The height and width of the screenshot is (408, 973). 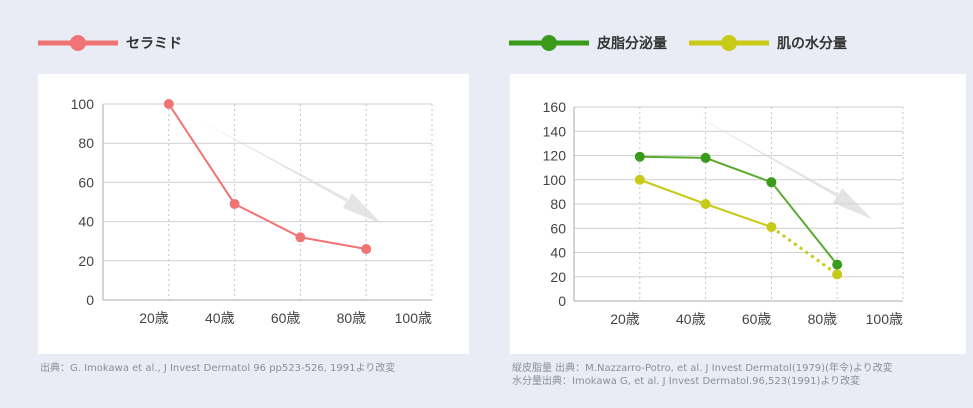 What do you see at coordinates (812, 44) in the screenshot?
I see `legend-label-moisture: 肌の水分量` at bounding box center [812, 44].